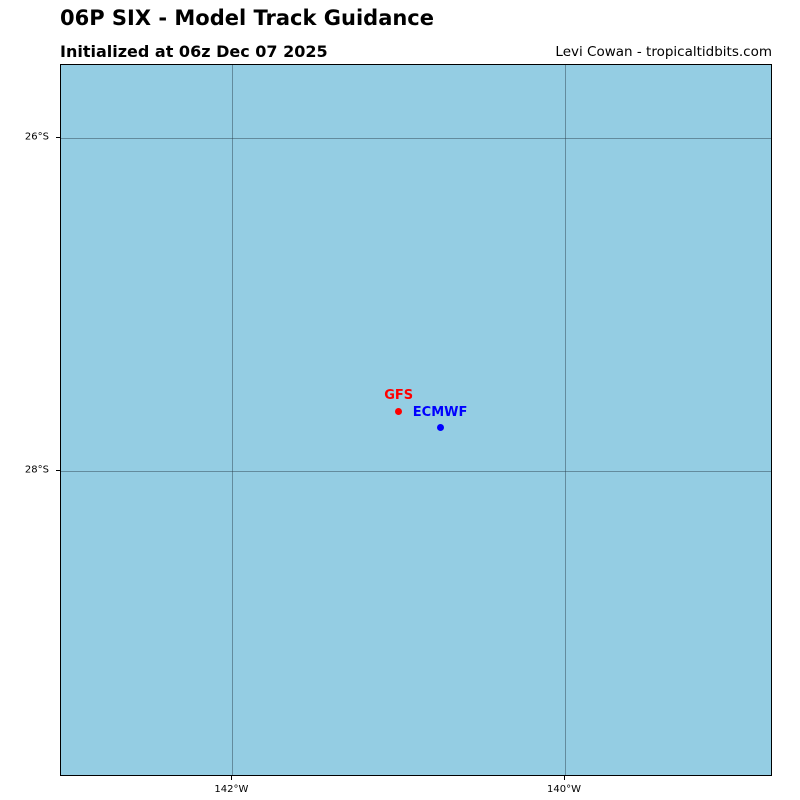 Image resolution: width=800 pixels, height=800 pixels. What do you see at coordinates (247, 18) in the screenshot?
I see `chart-title: 06P SIX - Model Track Guidance` at bounding box center [247, 18].